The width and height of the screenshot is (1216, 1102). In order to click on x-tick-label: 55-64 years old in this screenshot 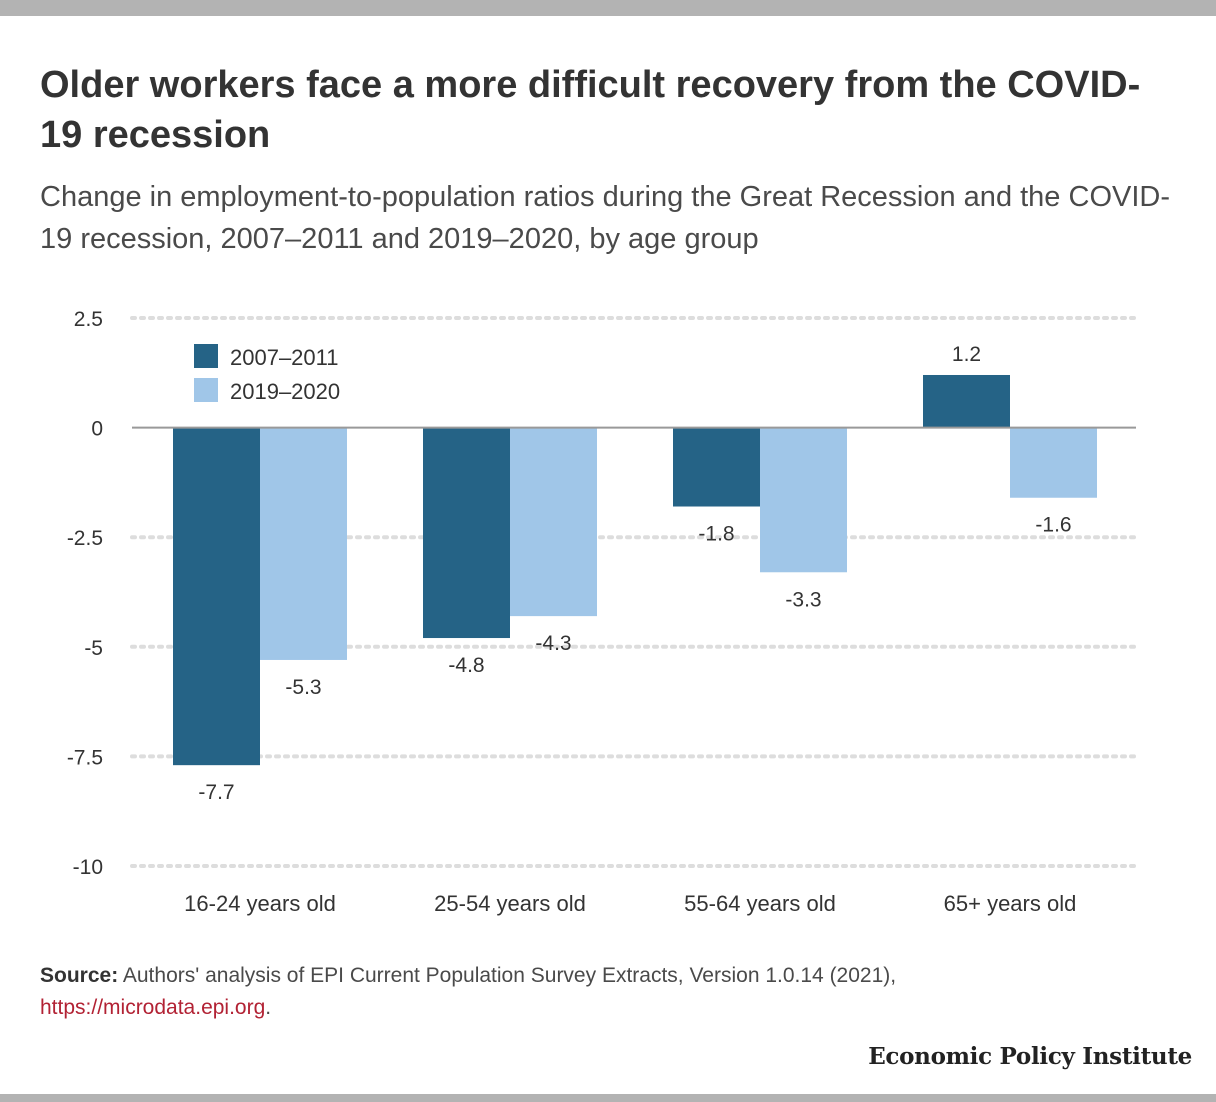, I will do `click(760, 903)`.